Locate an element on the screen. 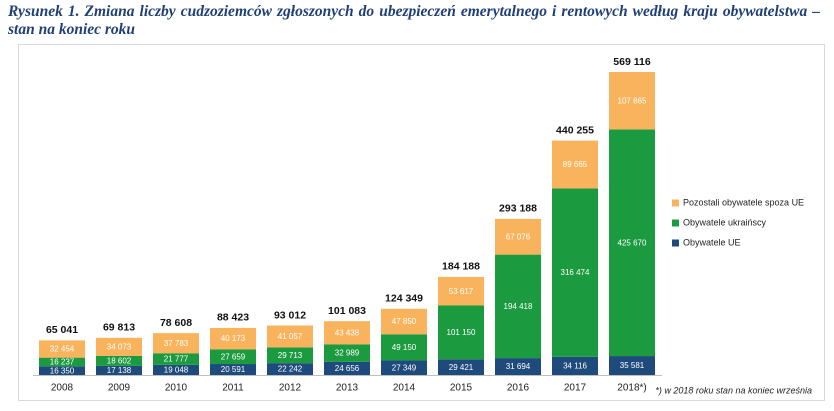  value-label: 29 421 is located at coordinates (461, 367).